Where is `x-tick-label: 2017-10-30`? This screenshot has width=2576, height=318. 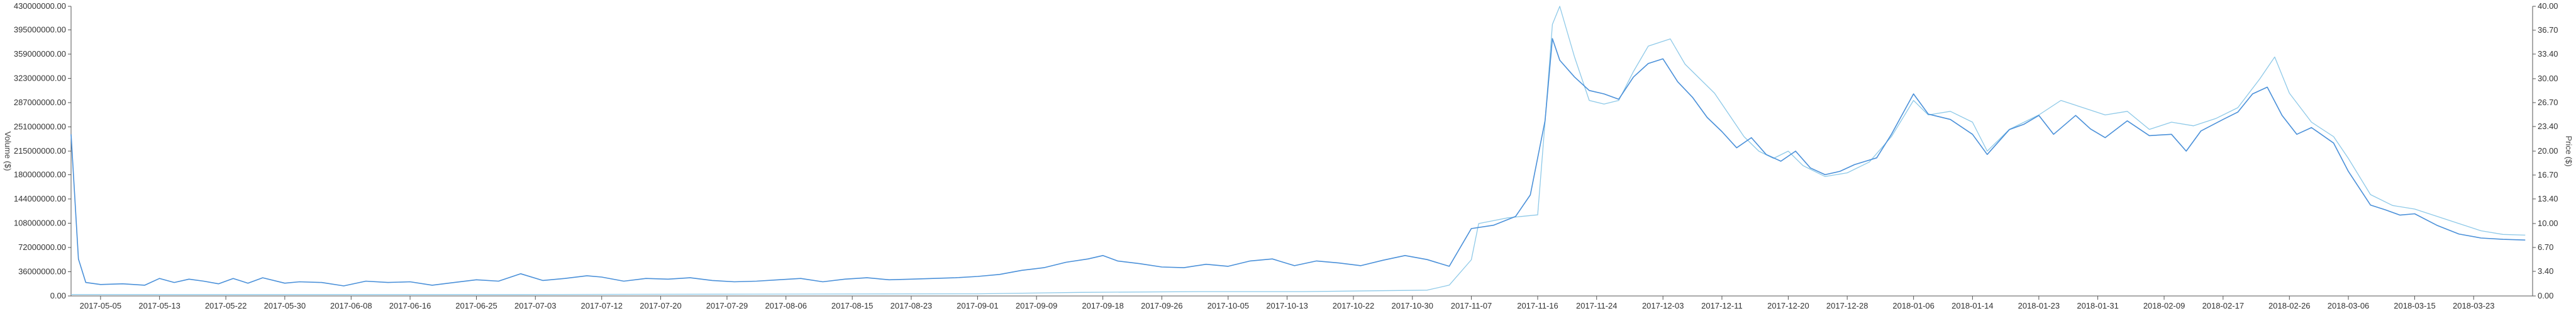 x-tick-label: 2017-10-30 is located at coordinates (1413, 305).